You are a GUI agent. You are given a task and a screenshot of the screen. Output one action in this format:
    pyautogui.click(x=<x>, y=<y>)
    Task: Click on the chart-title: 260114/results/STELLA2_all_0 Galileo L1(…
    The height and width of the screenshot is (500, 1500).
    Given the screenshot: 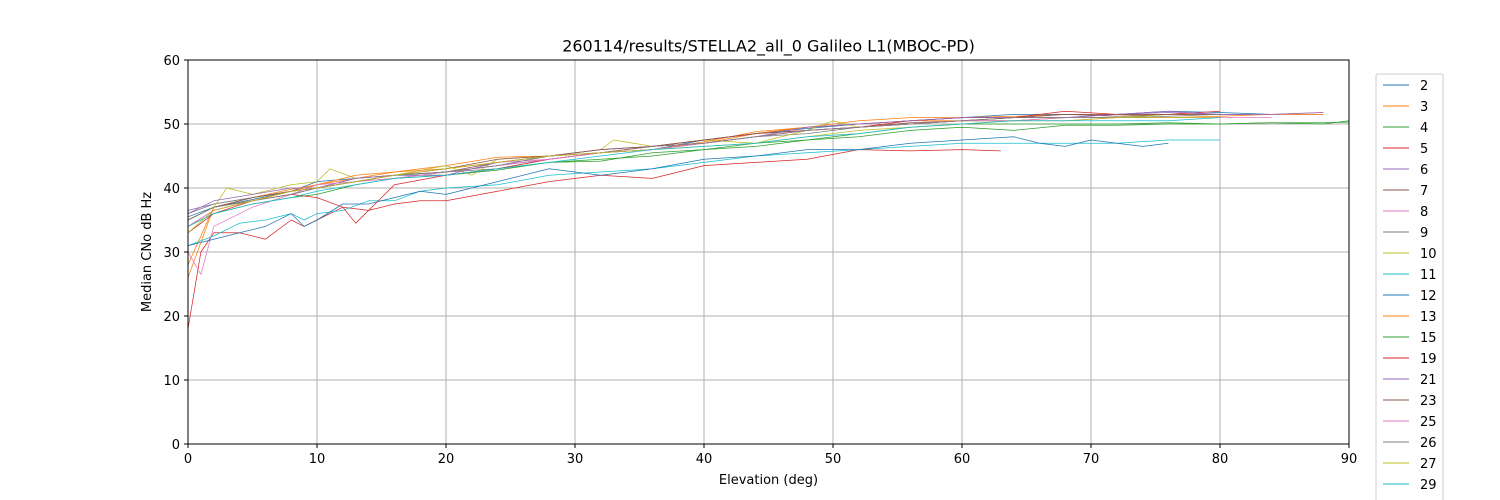 What is the action you would take?
    pyautogui.click(x=768, y=47)
    